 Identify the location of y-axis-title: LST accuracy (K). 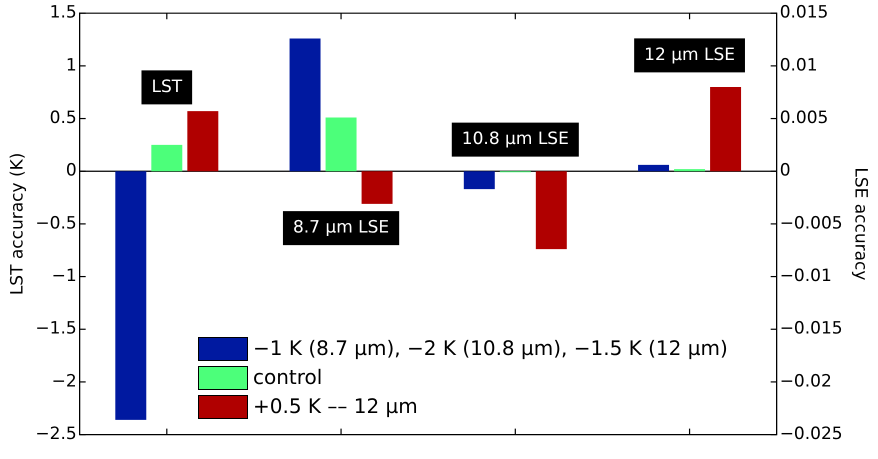
(18, 224).